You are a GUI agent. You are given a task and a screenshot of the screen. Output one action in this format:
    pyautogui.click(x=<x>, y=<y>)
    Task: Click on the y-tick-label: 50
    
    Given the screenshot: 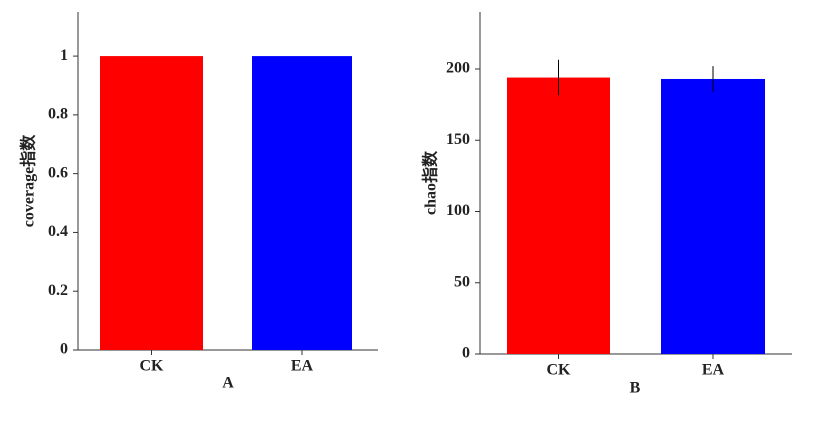 What is the action you would take?
    pyautogui.click(x=462, y=281)
    